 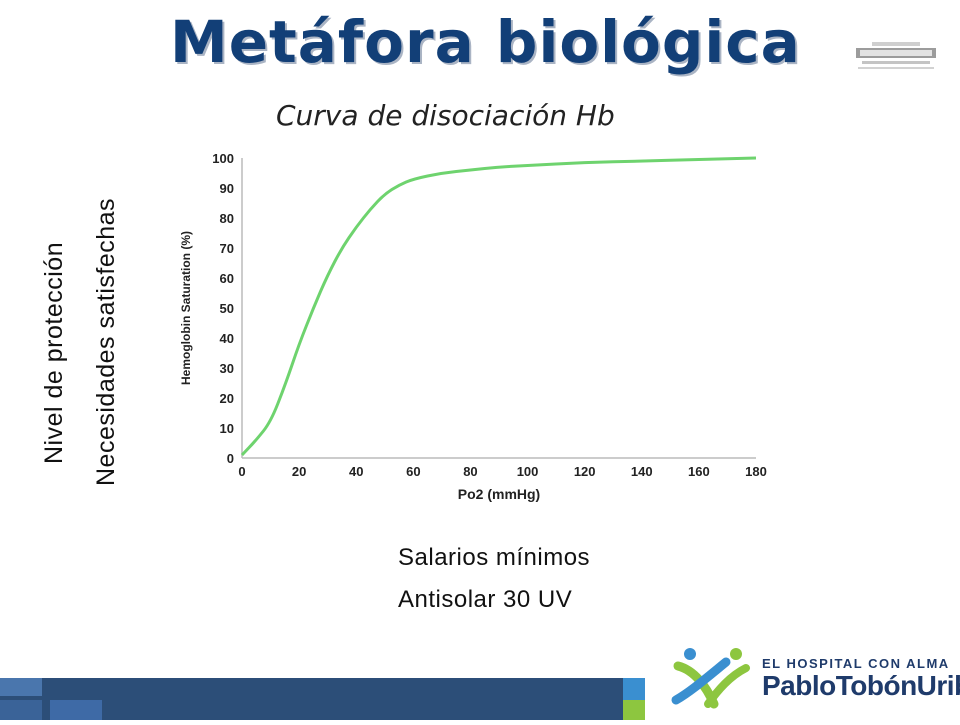 I want to click on x-tick-label: 40, so click(x=356, y=471).